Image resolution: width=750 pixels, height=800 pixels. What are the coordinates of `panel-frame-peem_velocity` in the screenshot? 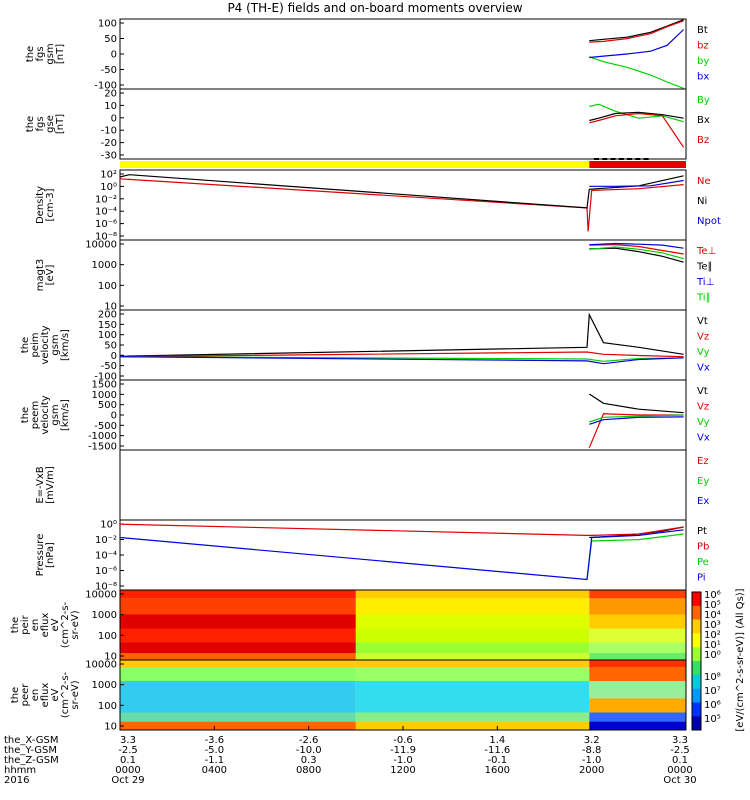 It's located at (403, 415).